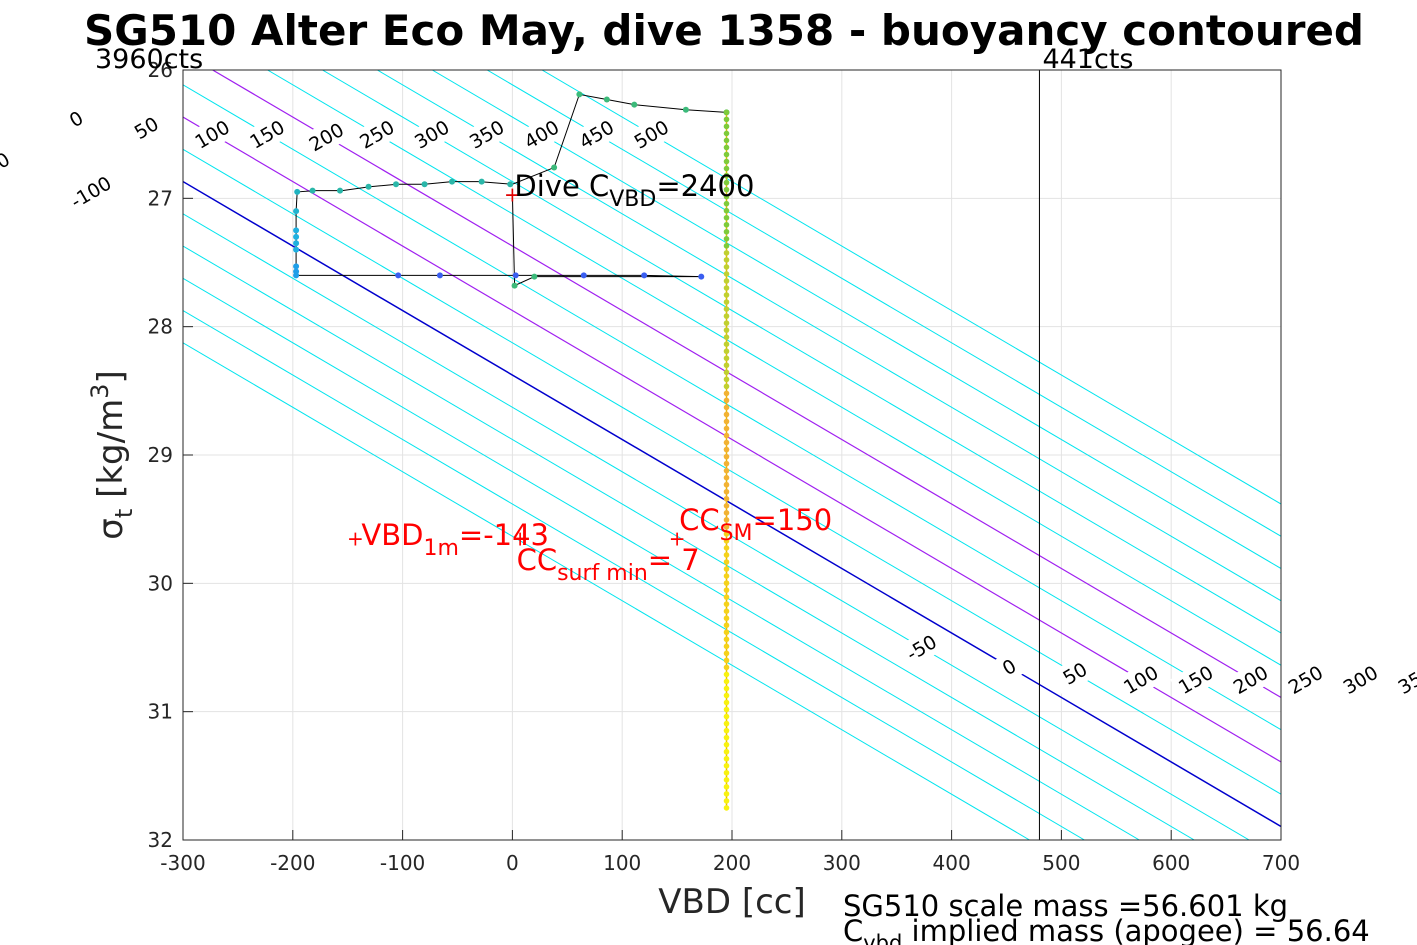 The height and width of the screenshot is (945, 1417). Describe the element at coordinates (160, 712) in the screenshot. I see `y-tick-label: 31` at that location.